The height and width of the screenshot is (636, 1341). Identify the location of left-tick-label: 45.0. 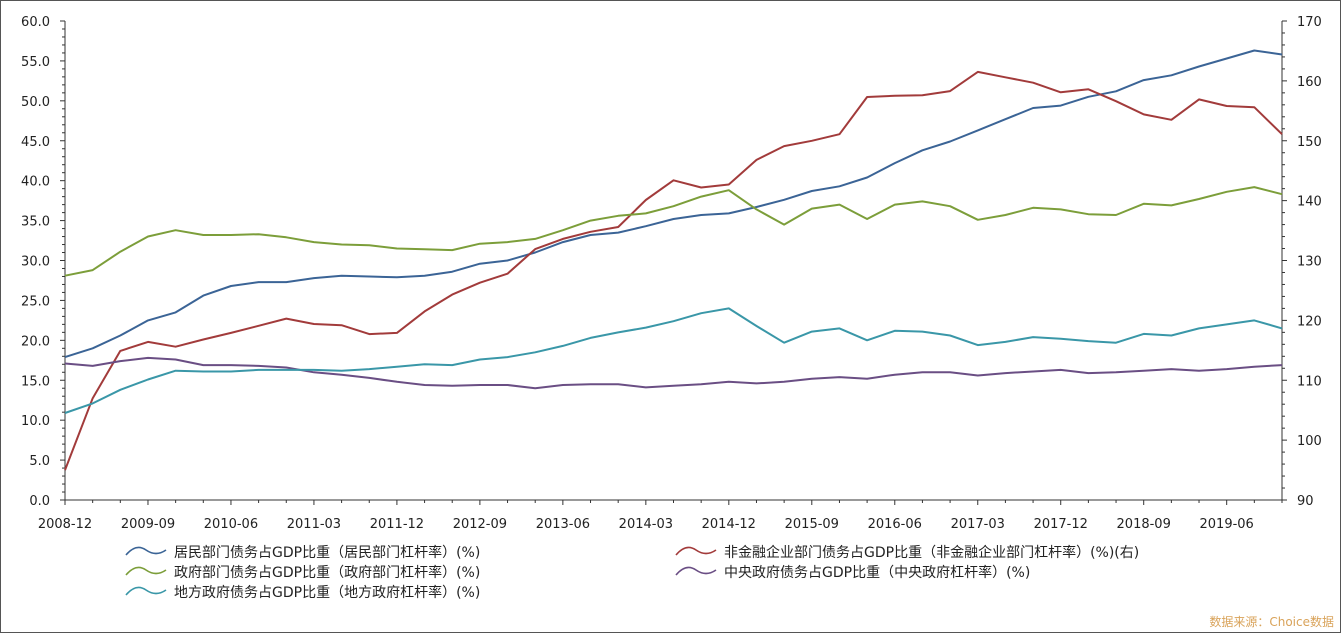
(35, 142).